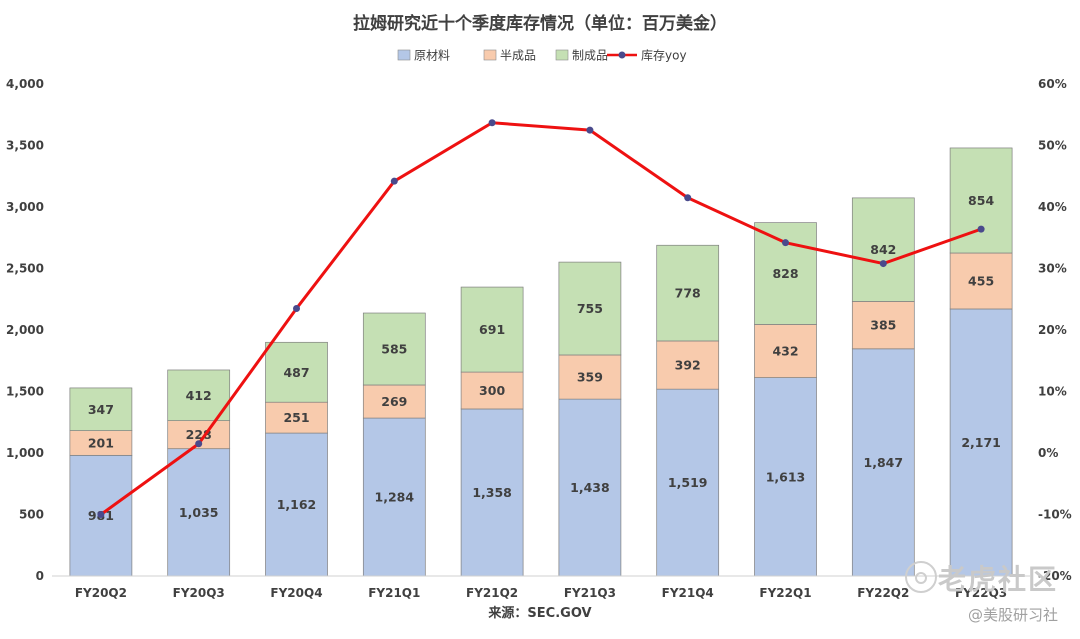  I want to click on y-left-tick-label: 0, so click(40, 576).